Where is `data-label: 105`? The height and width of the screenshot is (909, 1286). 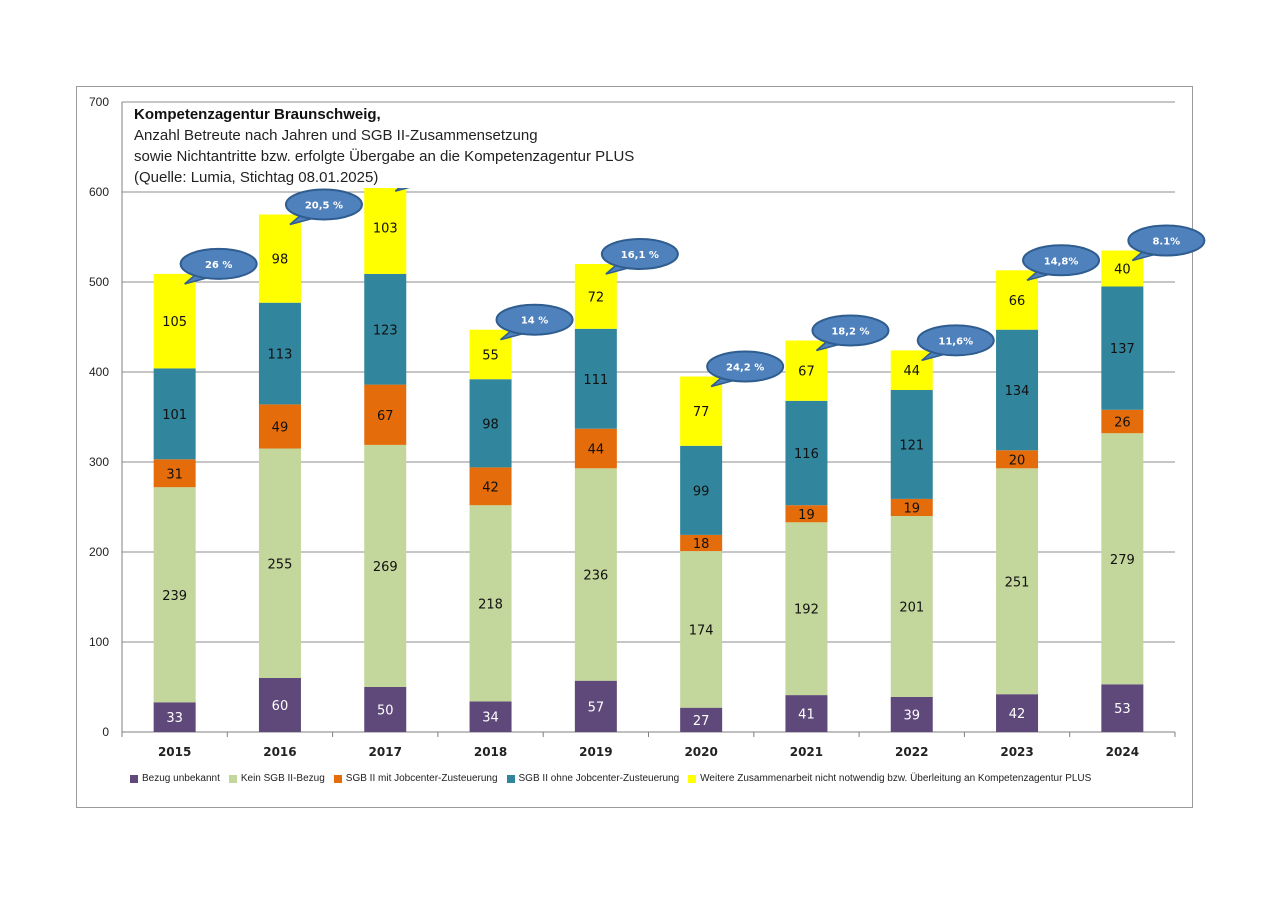
data-label: 105 is located at coordinates (174, 322).